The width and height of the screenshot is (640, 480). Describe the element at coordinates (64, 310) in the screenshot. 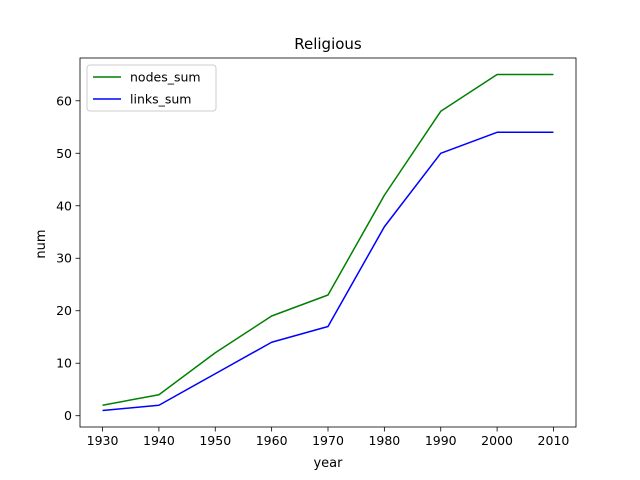

I see `y-tick-label: 20` at that location.